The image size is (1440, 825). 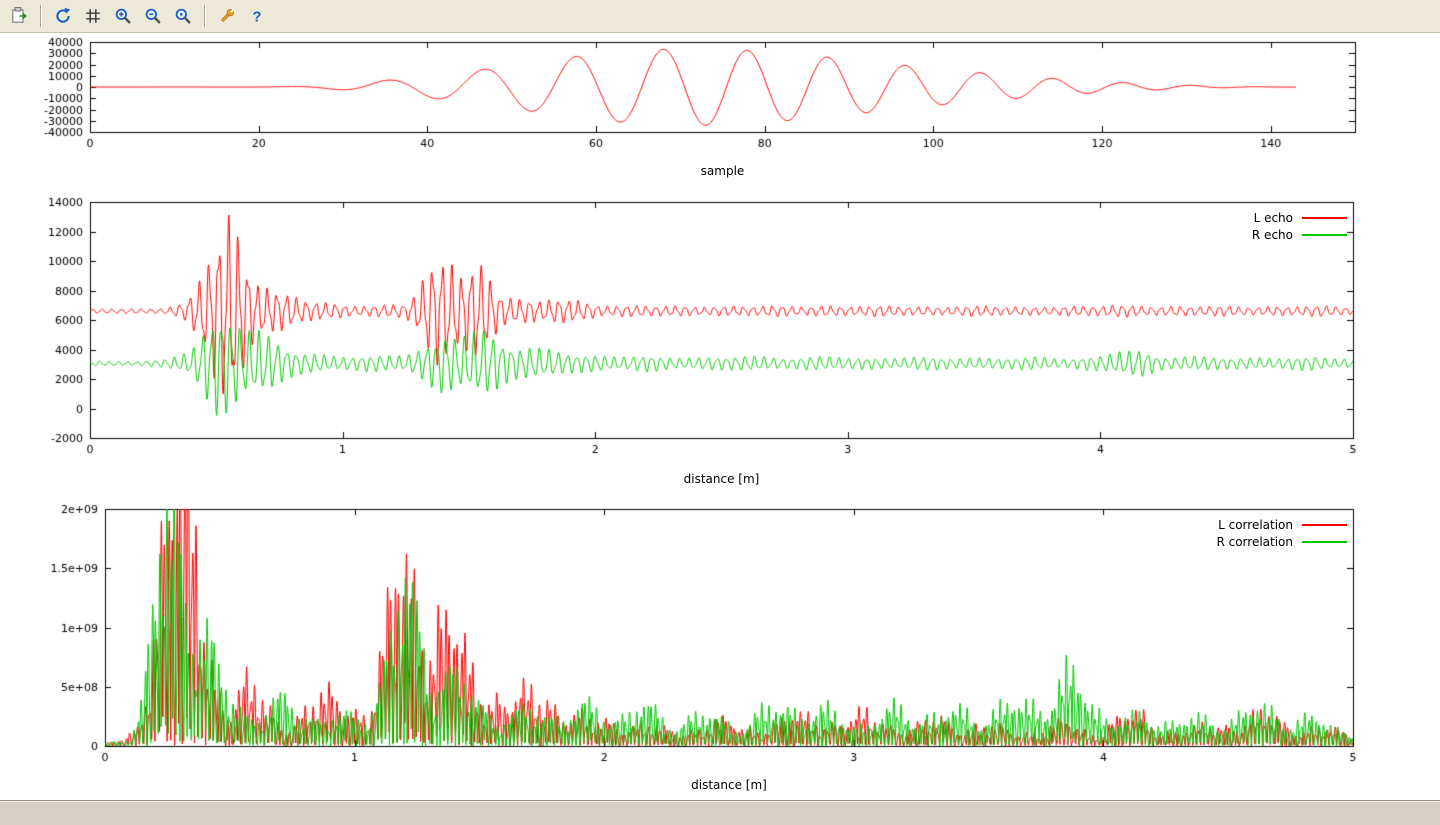 I want to click on export-plot-icon, so click(x=19, y=15).